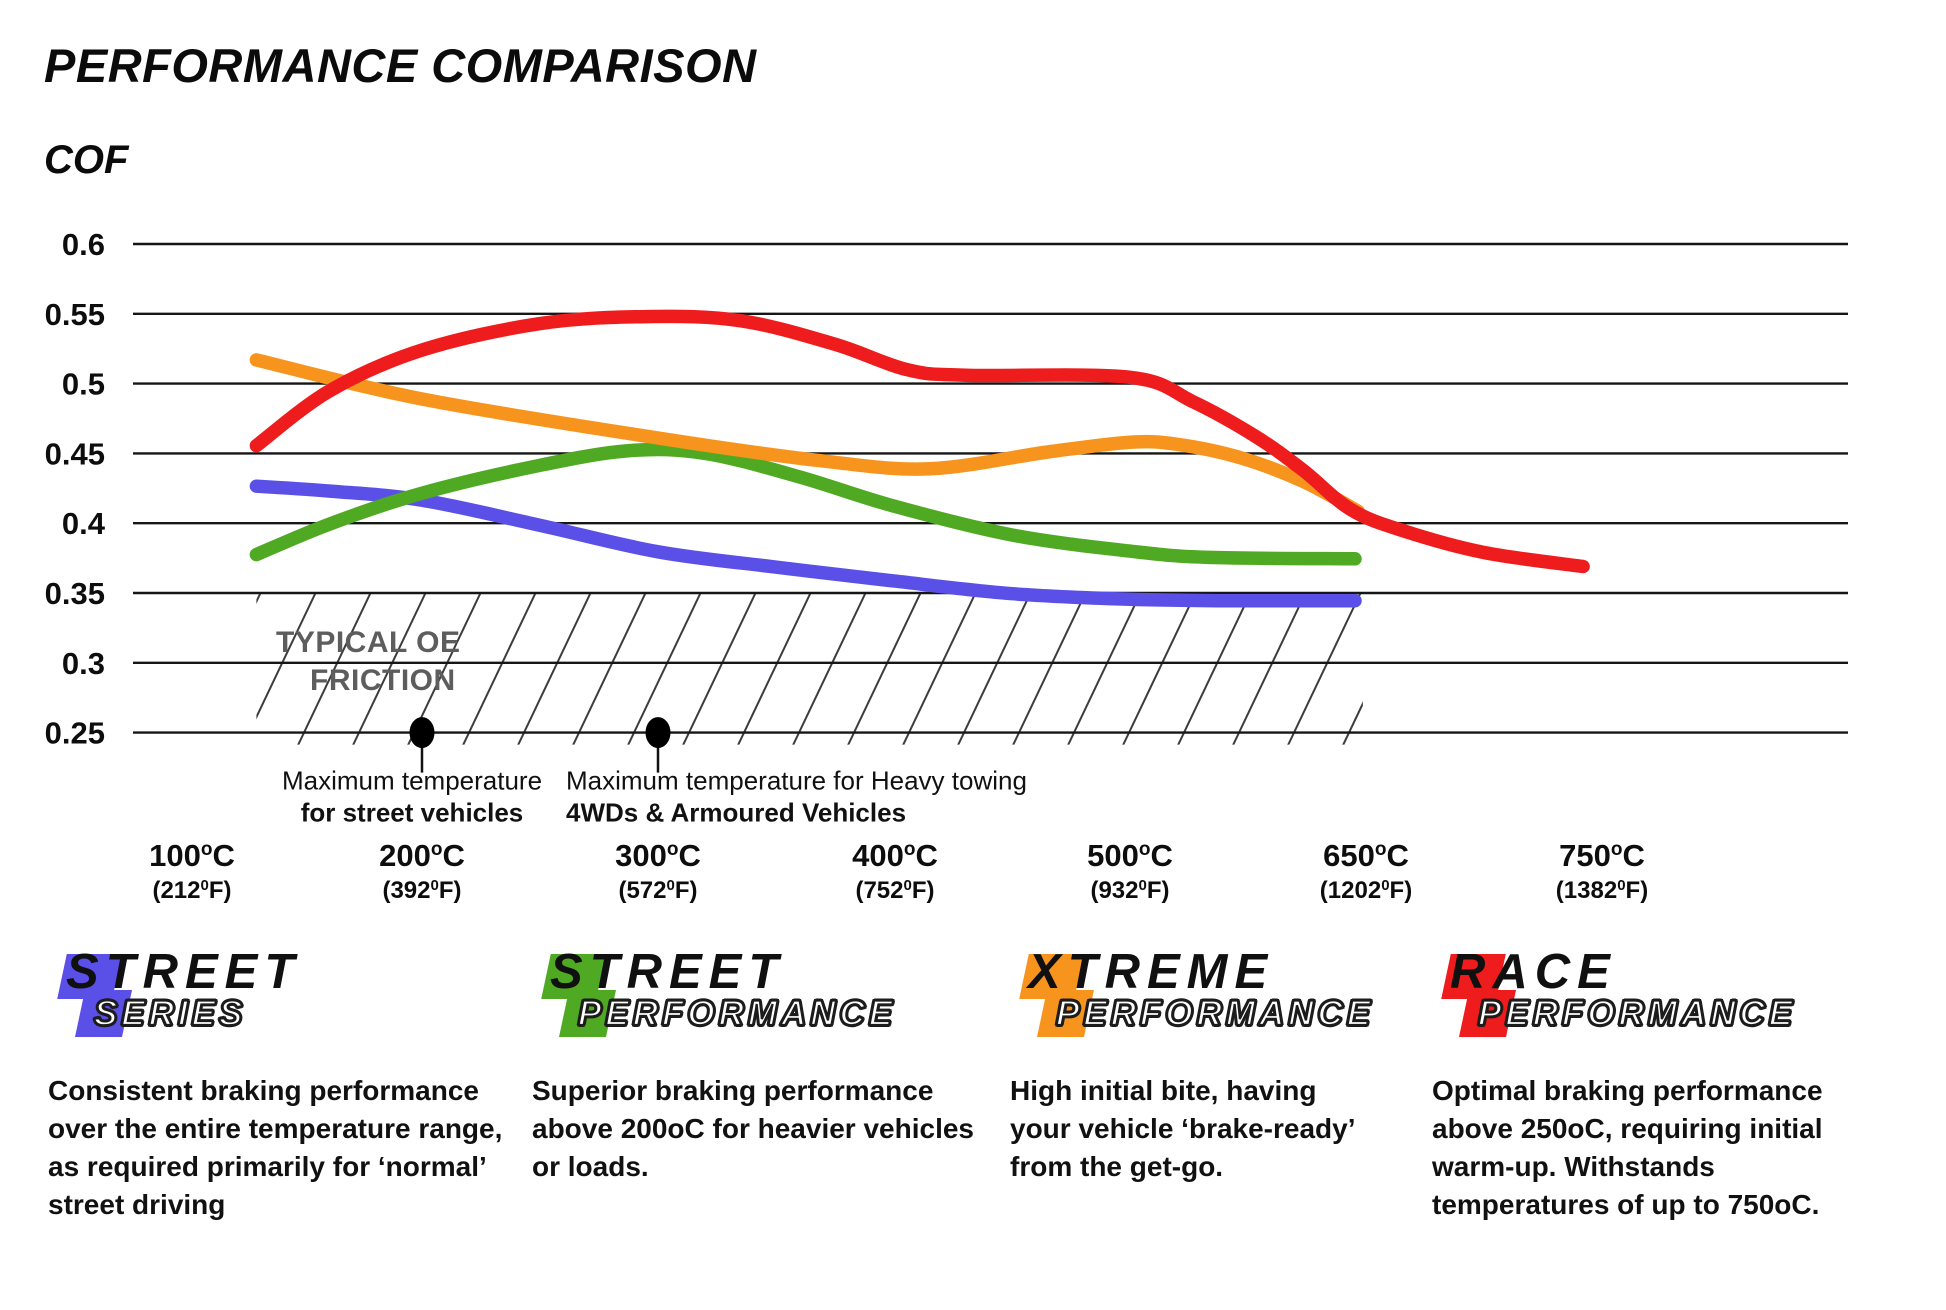 This screenshot has height=1310, width=1946. Describe the element at coordinates (368, 642) in the screenshot. I see `oe-band-label-line1: TYPICAL OE` at that location.